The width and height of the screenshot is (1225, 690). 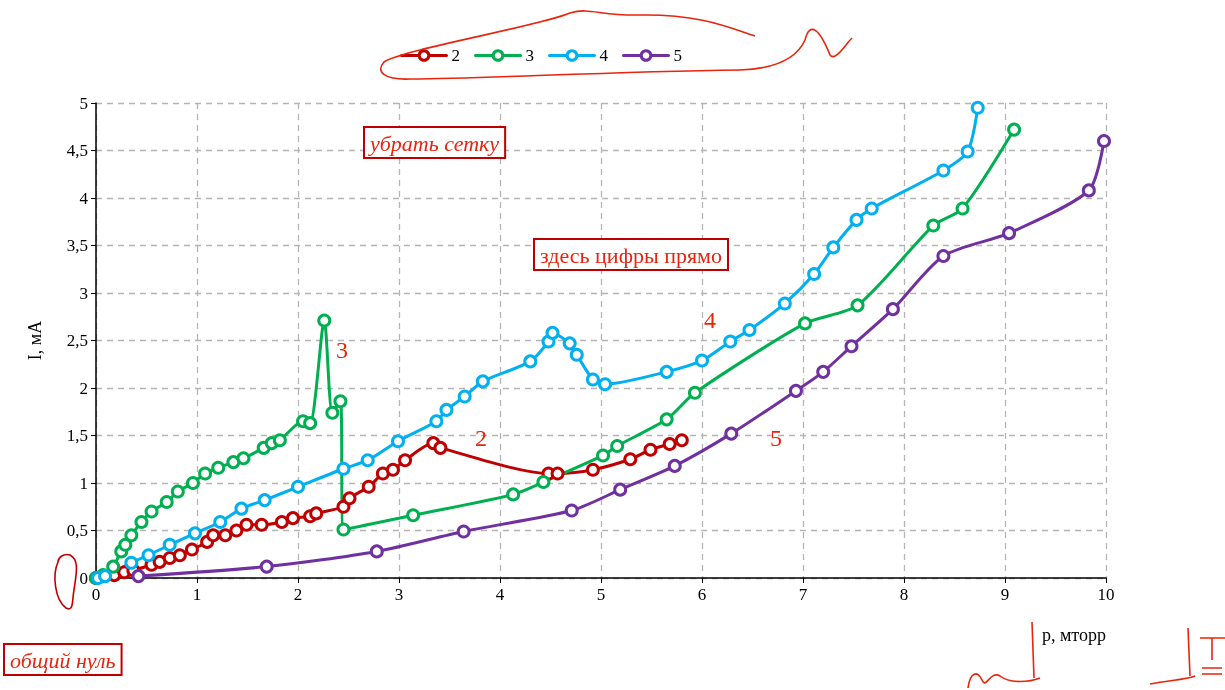 I want to click on x-tick-label: 9, so click(x=1005, y=594).